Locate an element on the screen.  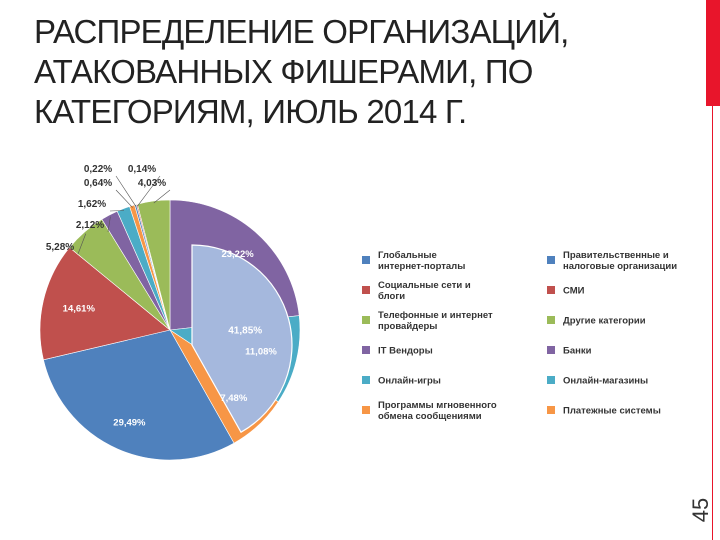
outer-slice-label: 0,14% is located at coordinates (142, 169).